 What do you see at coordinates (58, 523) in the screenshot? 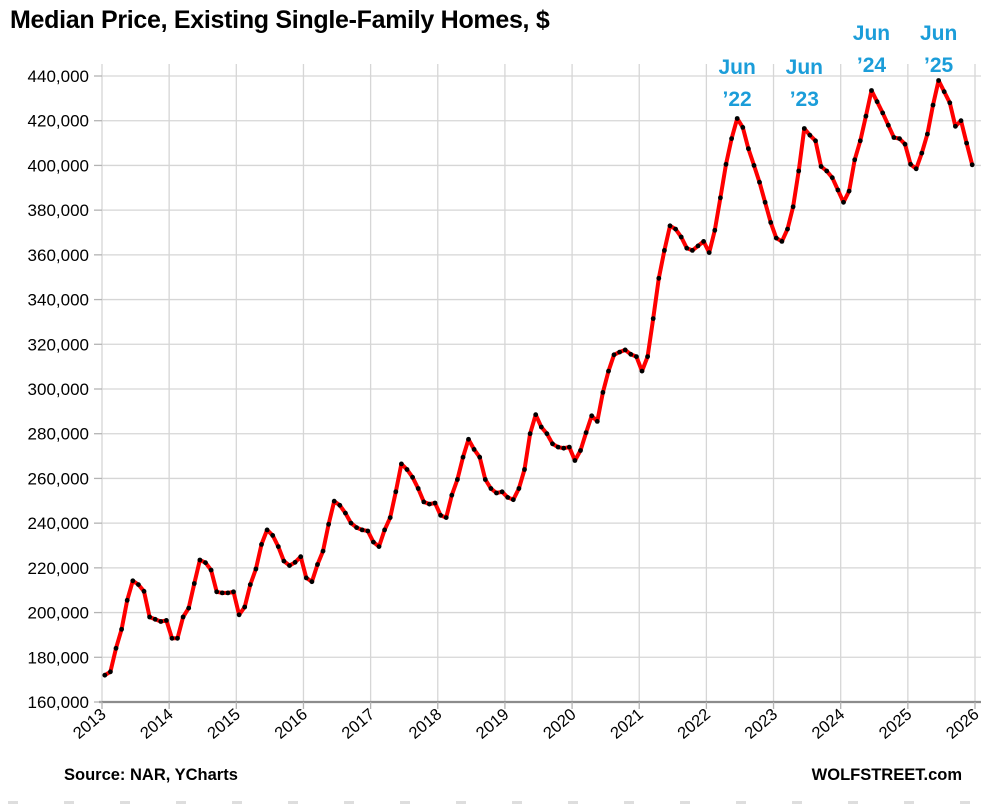
I see `y-axis-label: 240,000` at bounding box center [58, 523].